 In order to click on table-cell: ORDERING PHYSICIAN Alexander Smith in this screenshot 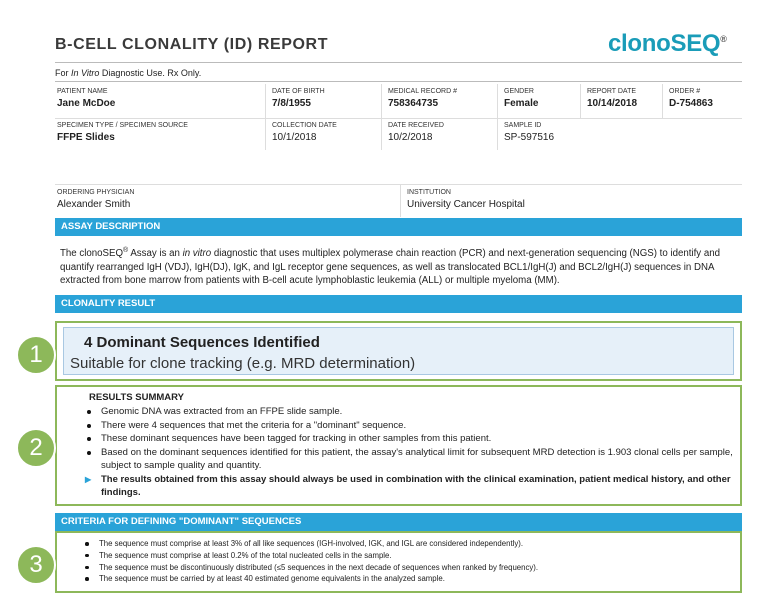, I will do `click(227, 201)`.